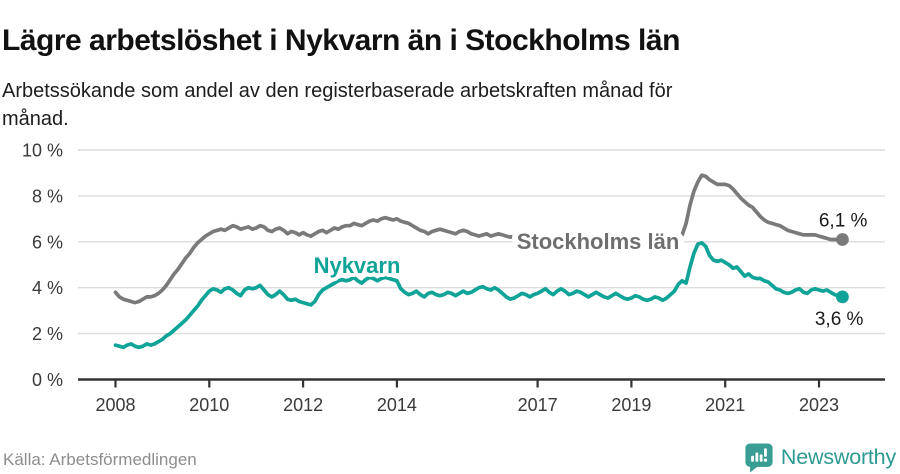  Describe the element at coordinates (450, 458) in the screenshot. I see `footer: Källa: Arbetsförmedlingen Newsworthy` at that location.